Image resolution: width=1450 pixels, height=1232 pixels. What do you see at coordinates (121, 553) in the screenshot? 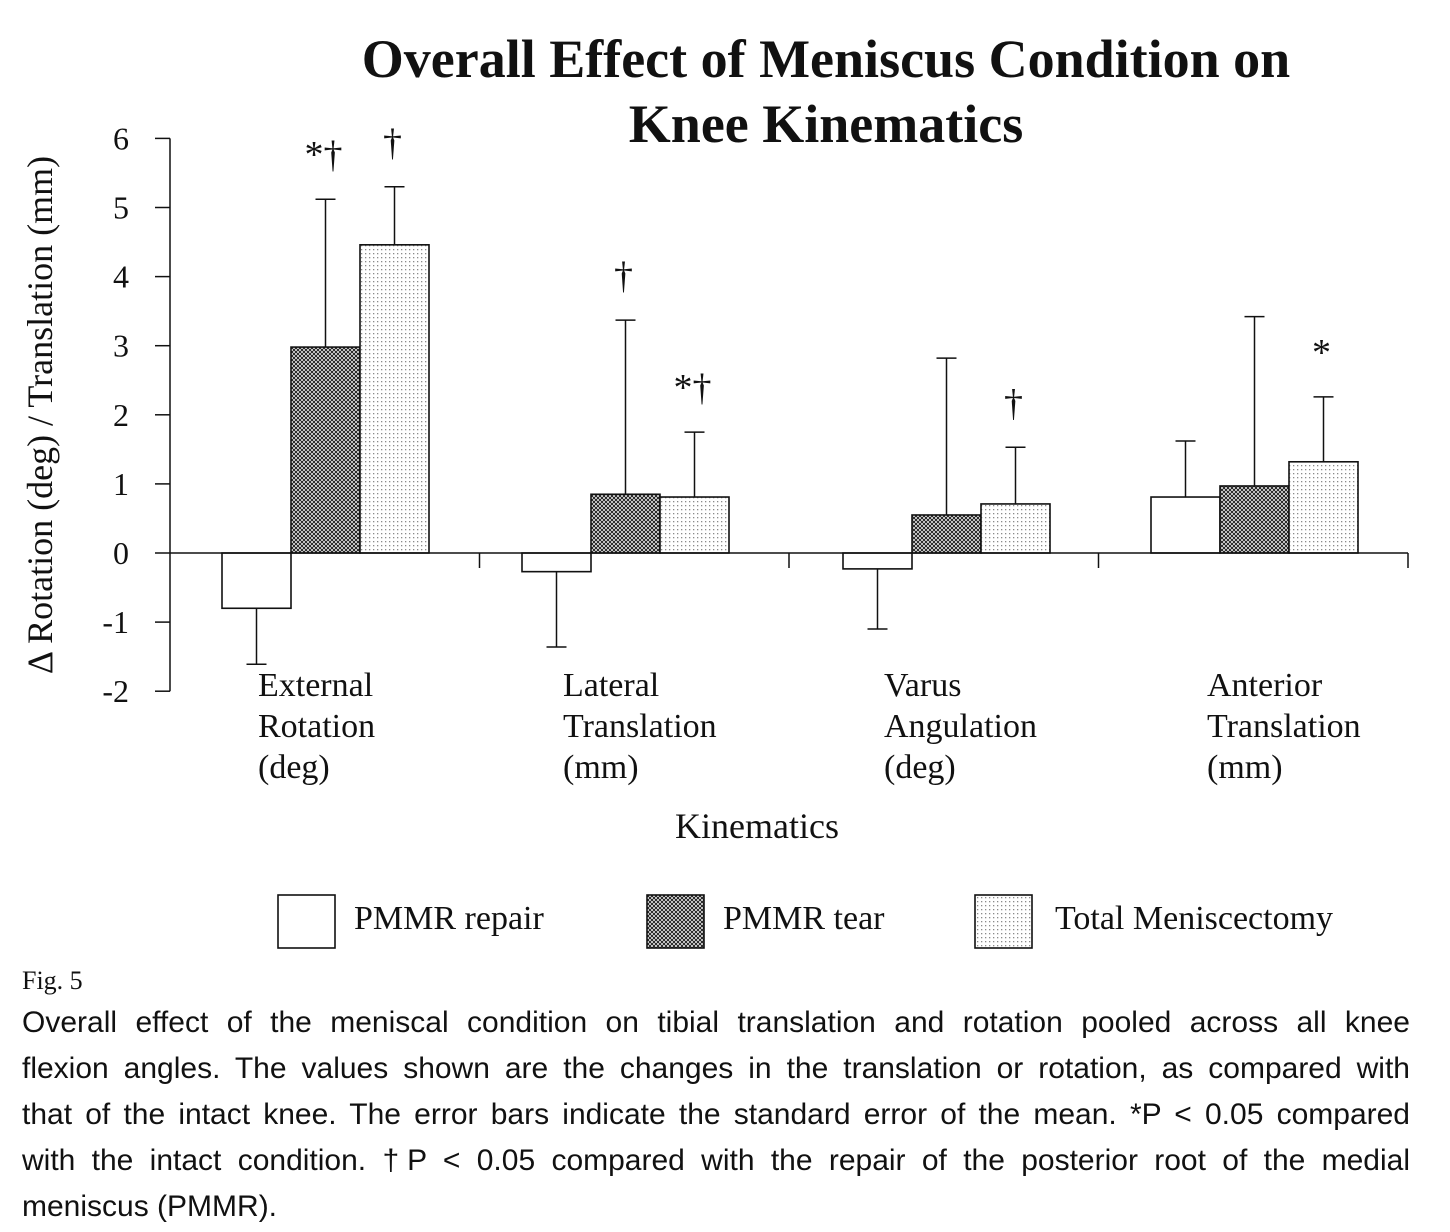
I see `y-tick-label: 0` at bounding box center [121, 553].